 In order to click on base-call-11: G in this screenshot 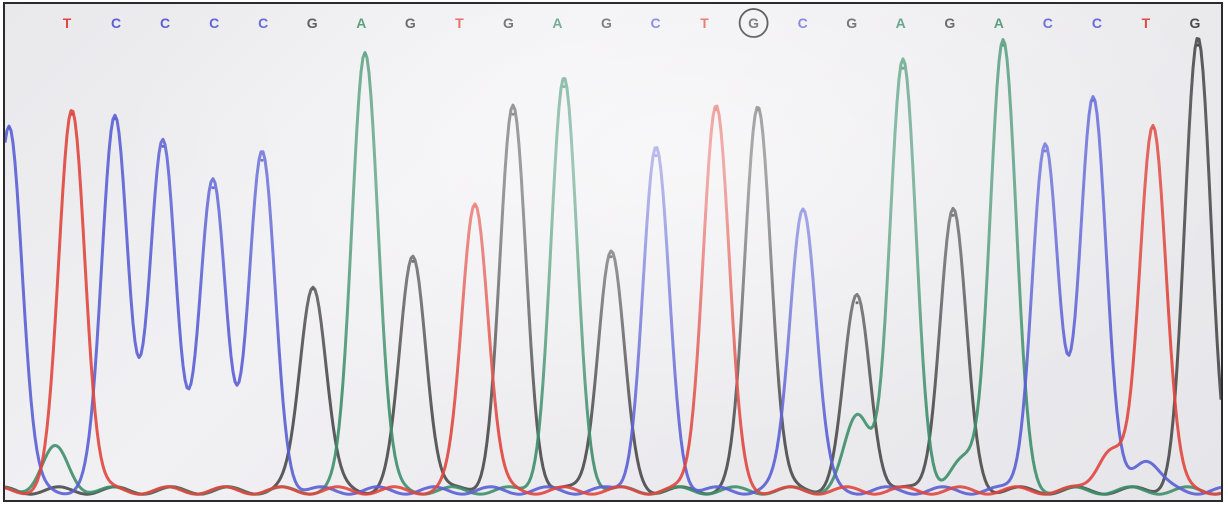, I will do `click(606, 23)`.